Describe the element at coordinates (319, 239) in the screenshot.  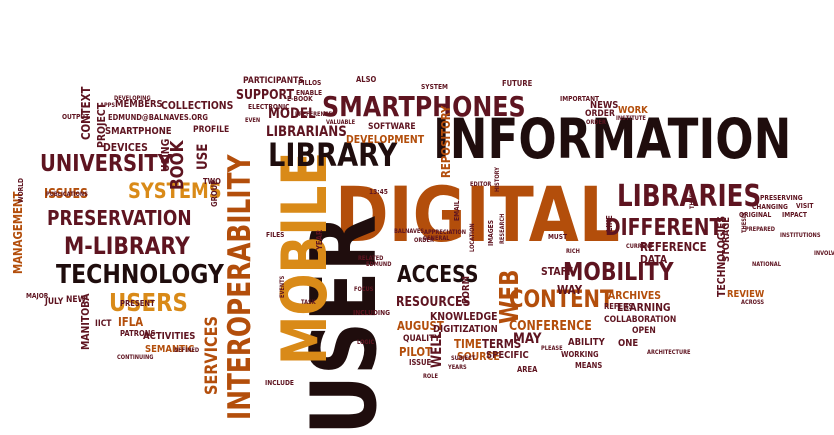
I see `cloud-word: YEAR` at that location.